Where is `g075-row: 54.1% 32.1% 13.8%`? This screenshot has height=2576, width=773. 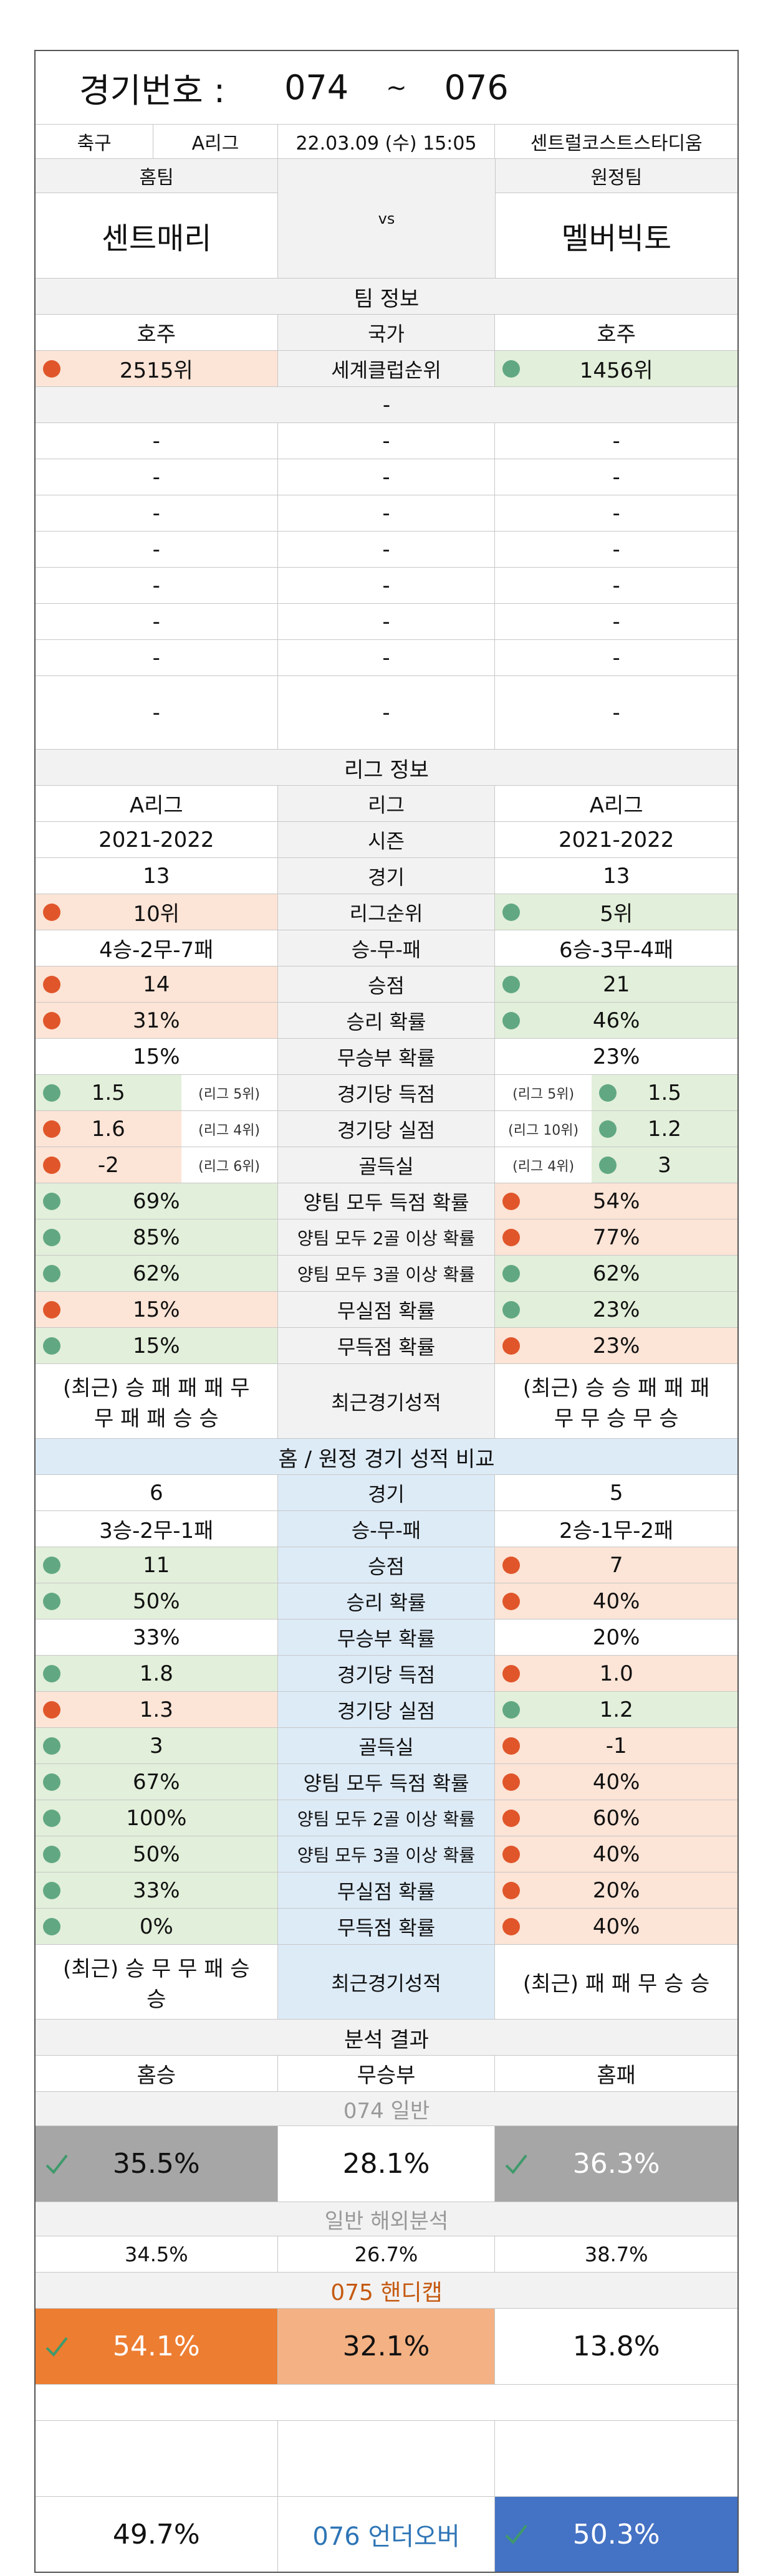 g075-row: 54.1% 32.1% 13.8% is located at coordinates (386, 2347).